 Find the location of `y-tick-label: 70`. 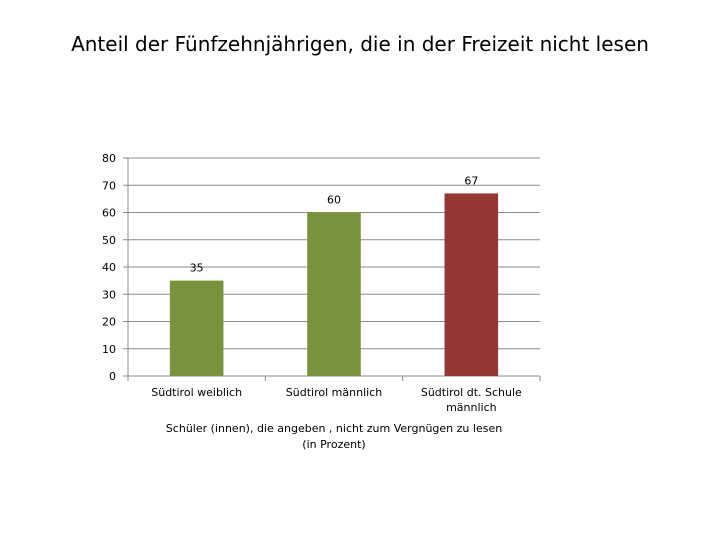

y-tick-label: 70 is located at coordinates (109, 185).